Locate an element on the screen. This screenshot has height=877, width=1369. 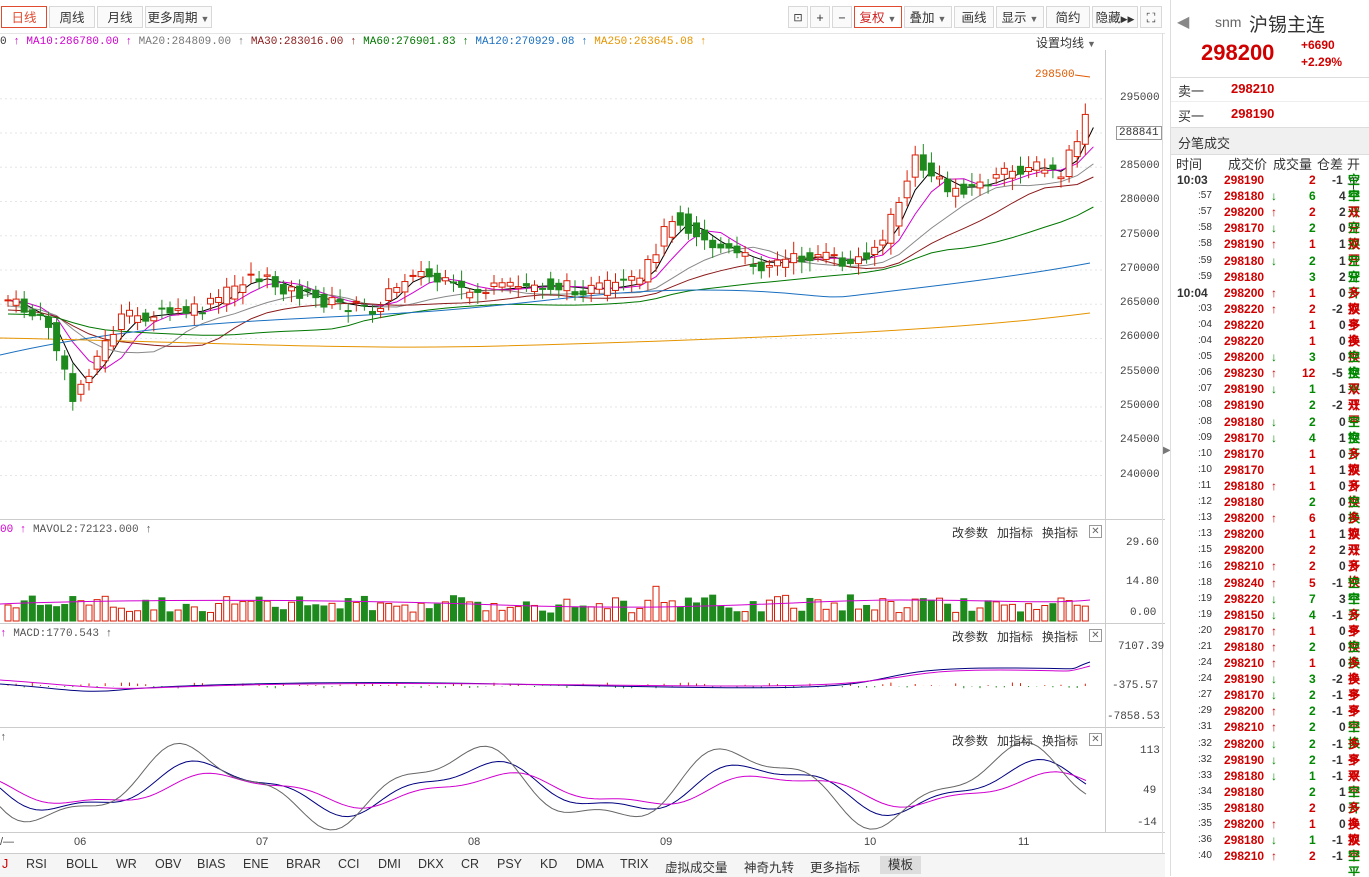
indicator-tab: WR is located at coordinates (126, 864).